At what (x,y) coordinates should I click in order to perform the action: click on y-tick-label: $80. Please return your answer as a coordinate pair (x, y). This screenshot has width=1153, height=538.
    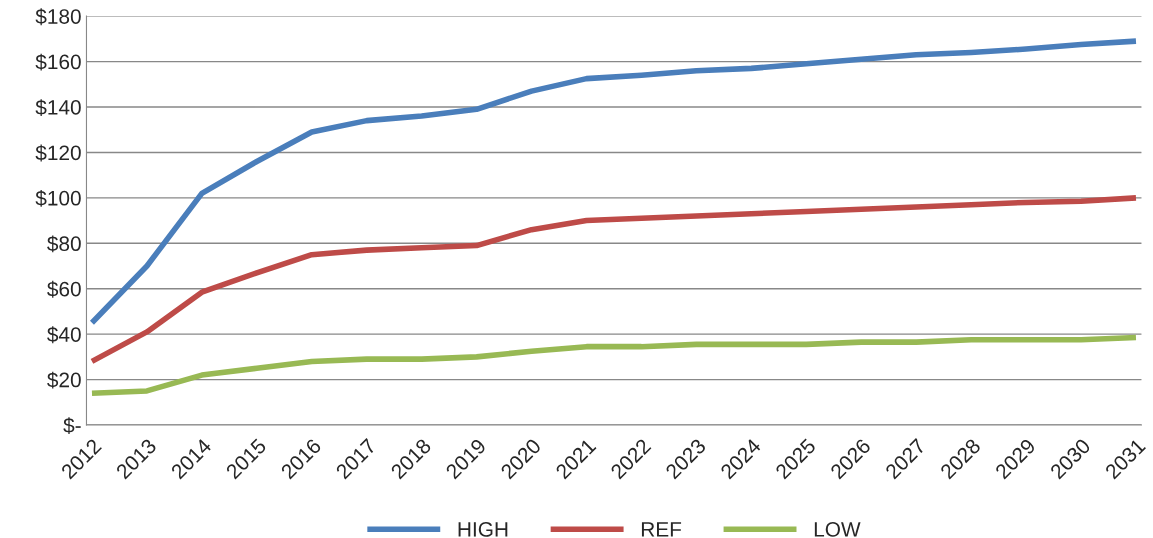
    Looking at the image, I should click on (64, 244).